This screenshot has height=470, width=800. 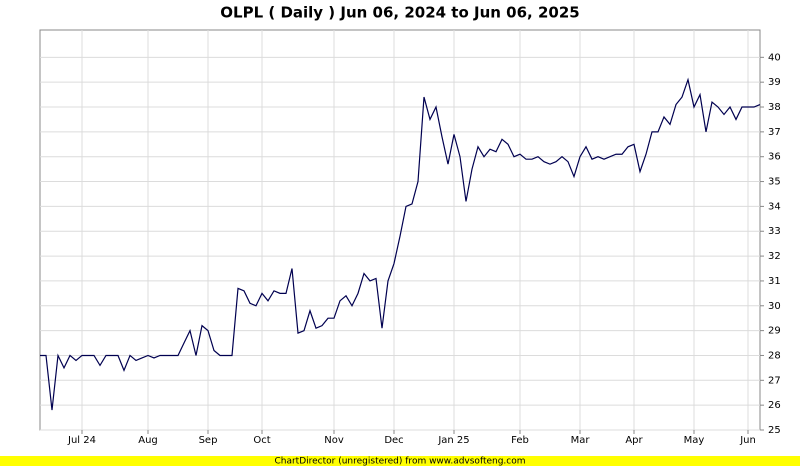 What do you see at coordinates (747, 440) in the screenshot?
I see `x-tick-label: Jun` at bounding box center [747, 440].